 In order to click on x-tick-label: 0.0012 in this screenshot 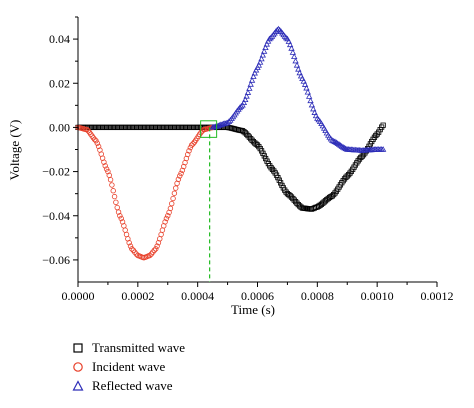, I will do `click(437, 296)`.